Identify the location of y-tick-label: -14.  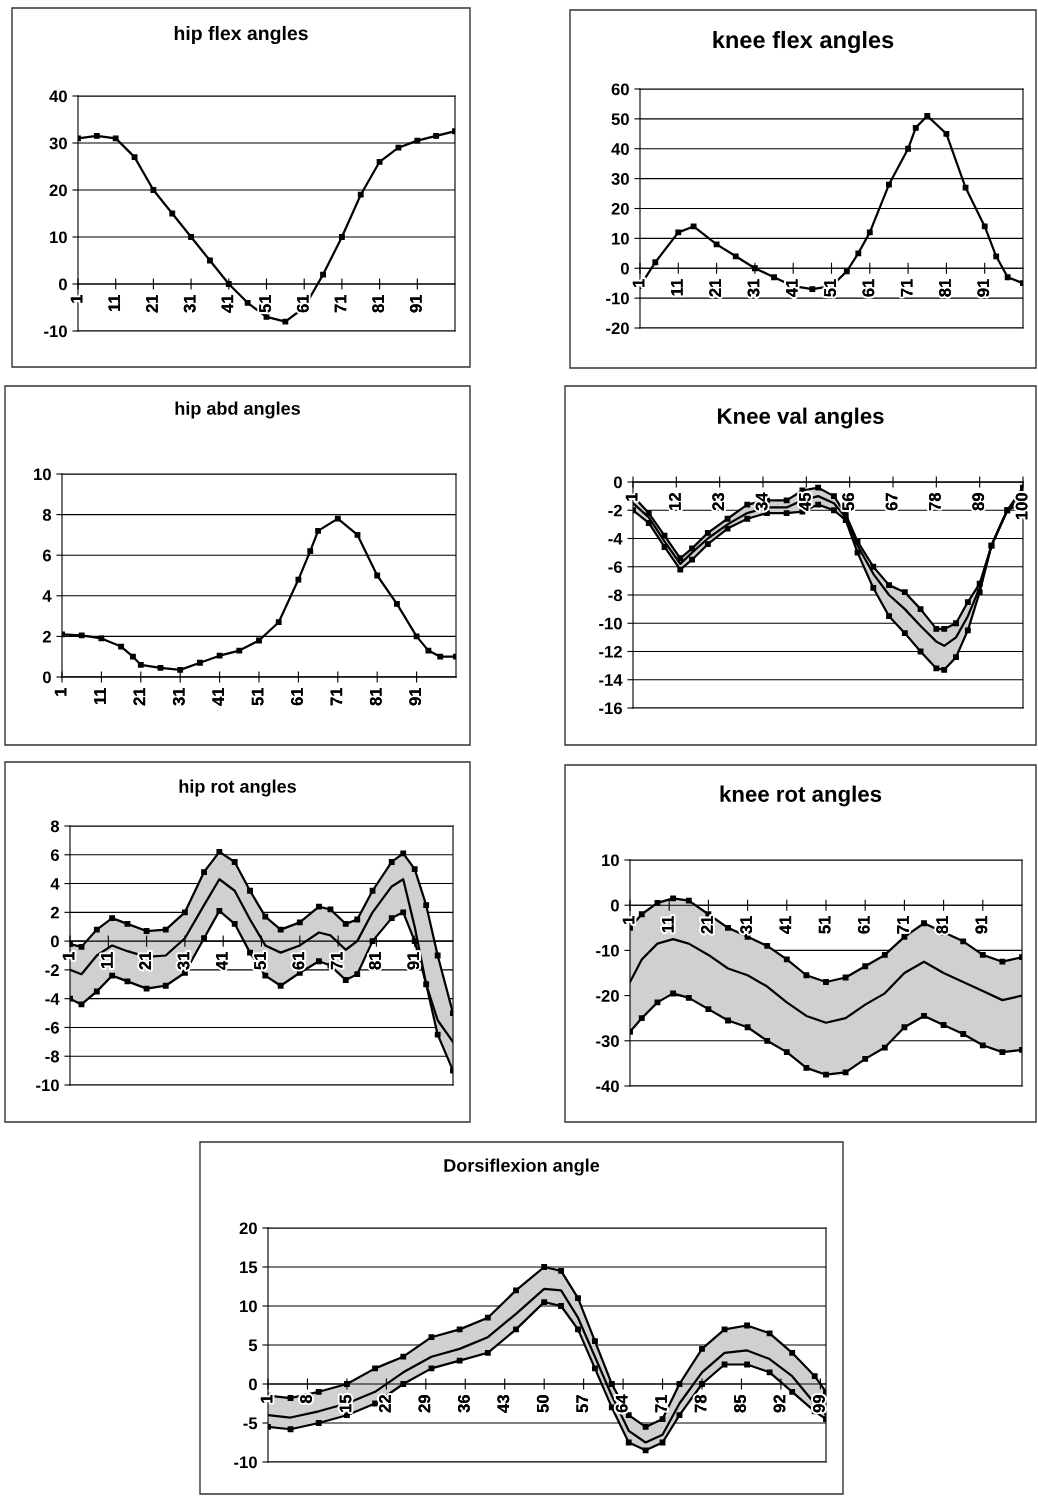
(611, 680).